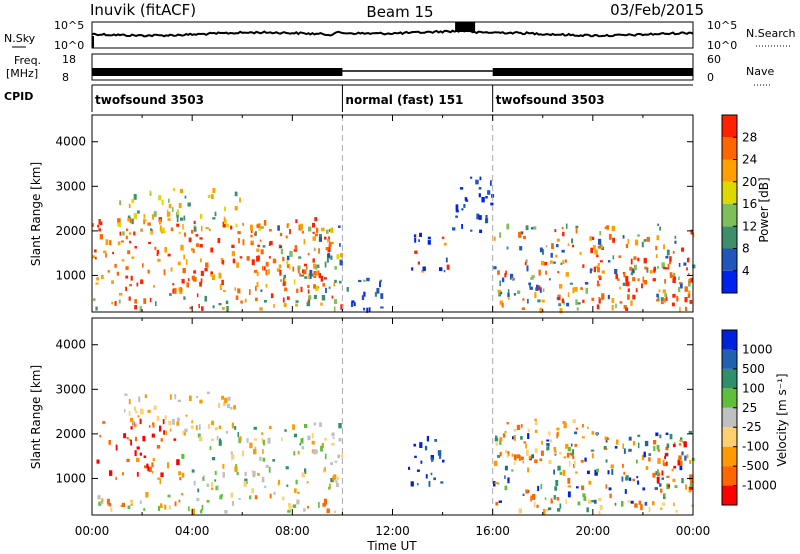  What do you see at coordinates (393, 531) in the screenshot?
I see `x-tick-labels: 00:00 04:00 08:00 12:00 16:00 20:00 00:00` at bounding box center [393, 531].